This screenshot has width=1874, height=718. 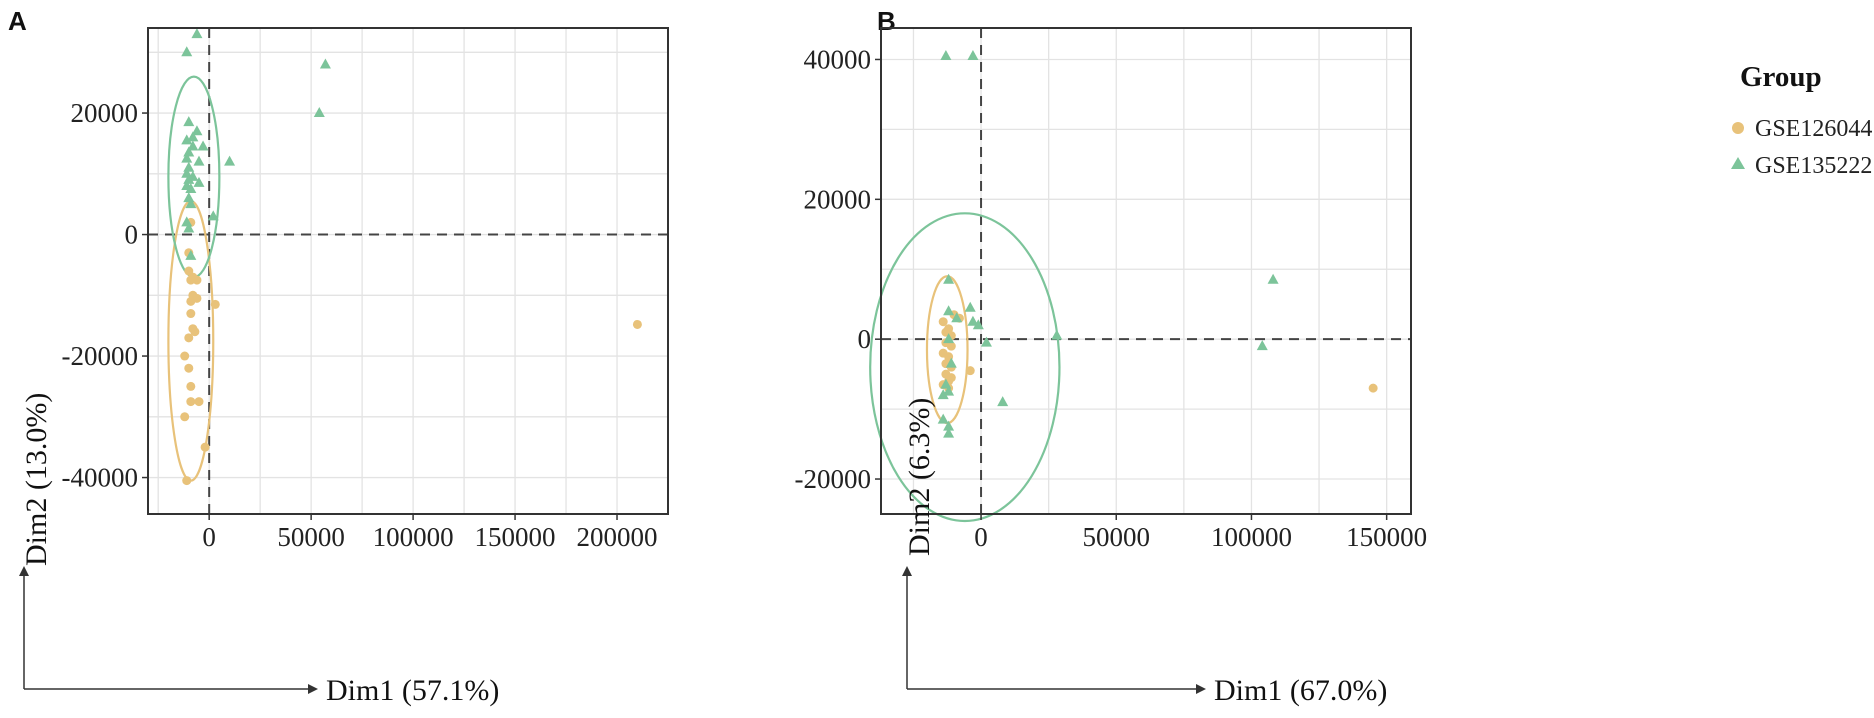 What do you see at coordinates (838, 269) in the screenshot?
I see `panel-b-y-ticks: -20000 0 20000 40000` at bounding box center [838, 269].